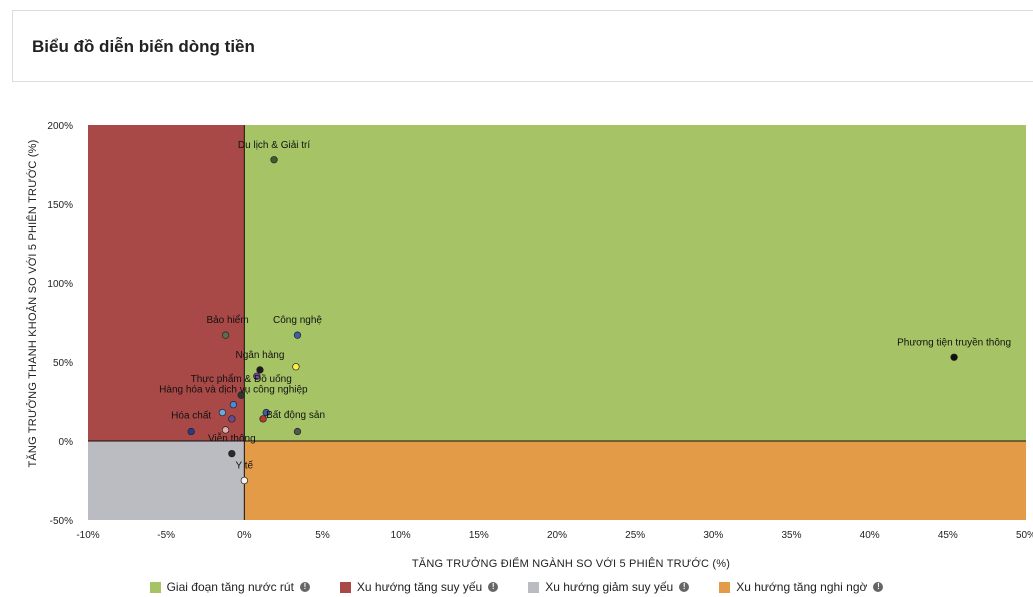  Describe the element at coordinates (166, 283) in the screenshot. I see `quadrant-weakening-uptrend` at that location.